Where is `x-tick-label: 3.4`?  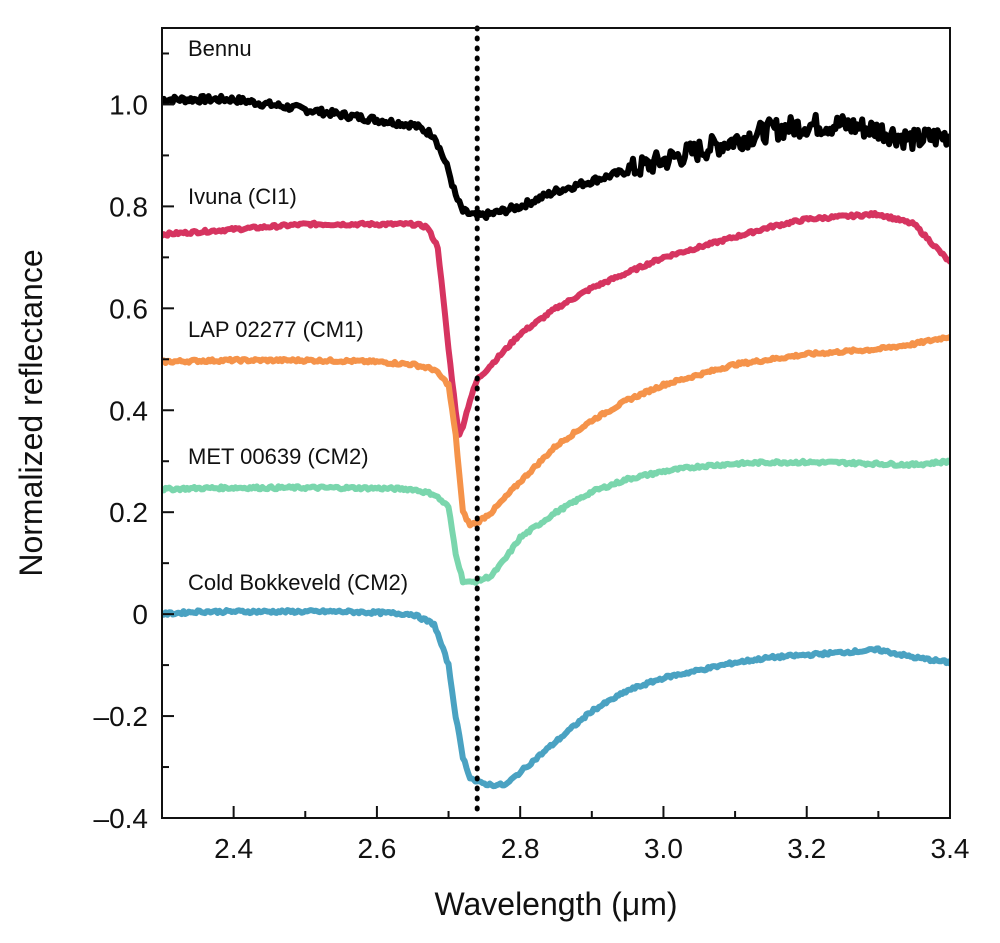 x-tick-label: 3.4 is located at coordinates (950, 848).